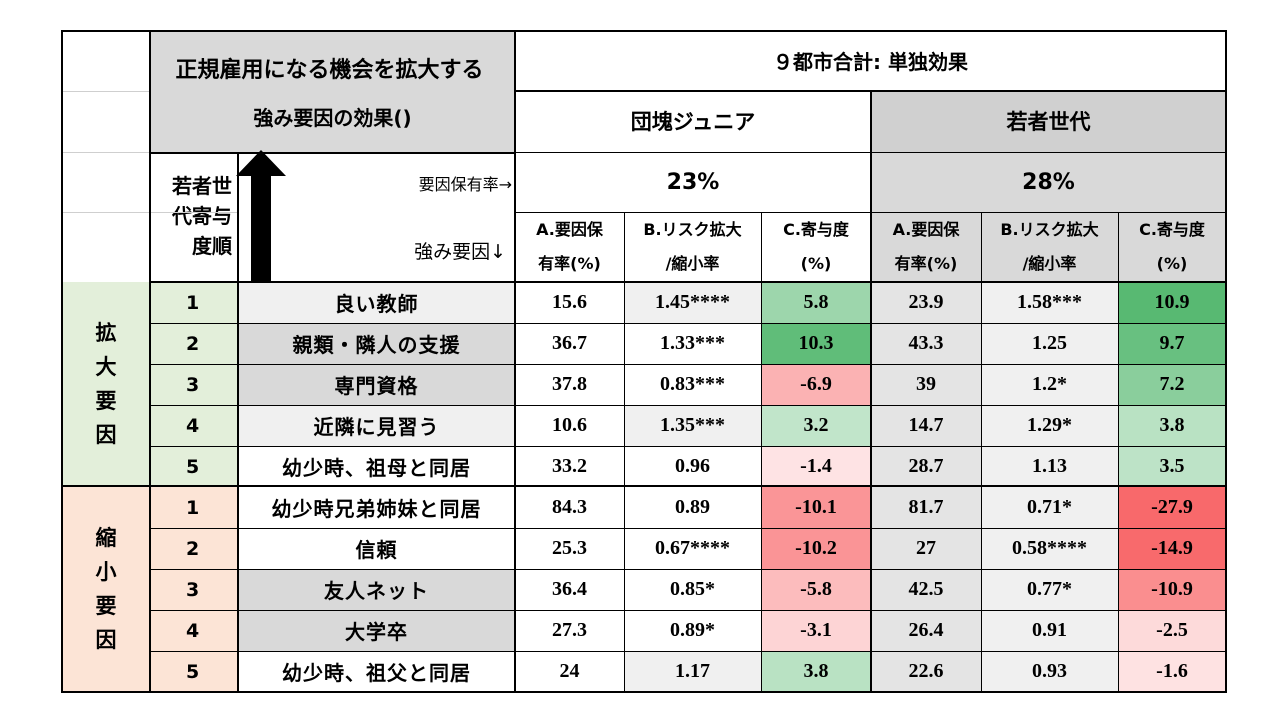 The image size is (1280, 720). Describe the element at coordinates (1172, 671) in the screenshot. I see `g2-c-value: -1.6` at that location.